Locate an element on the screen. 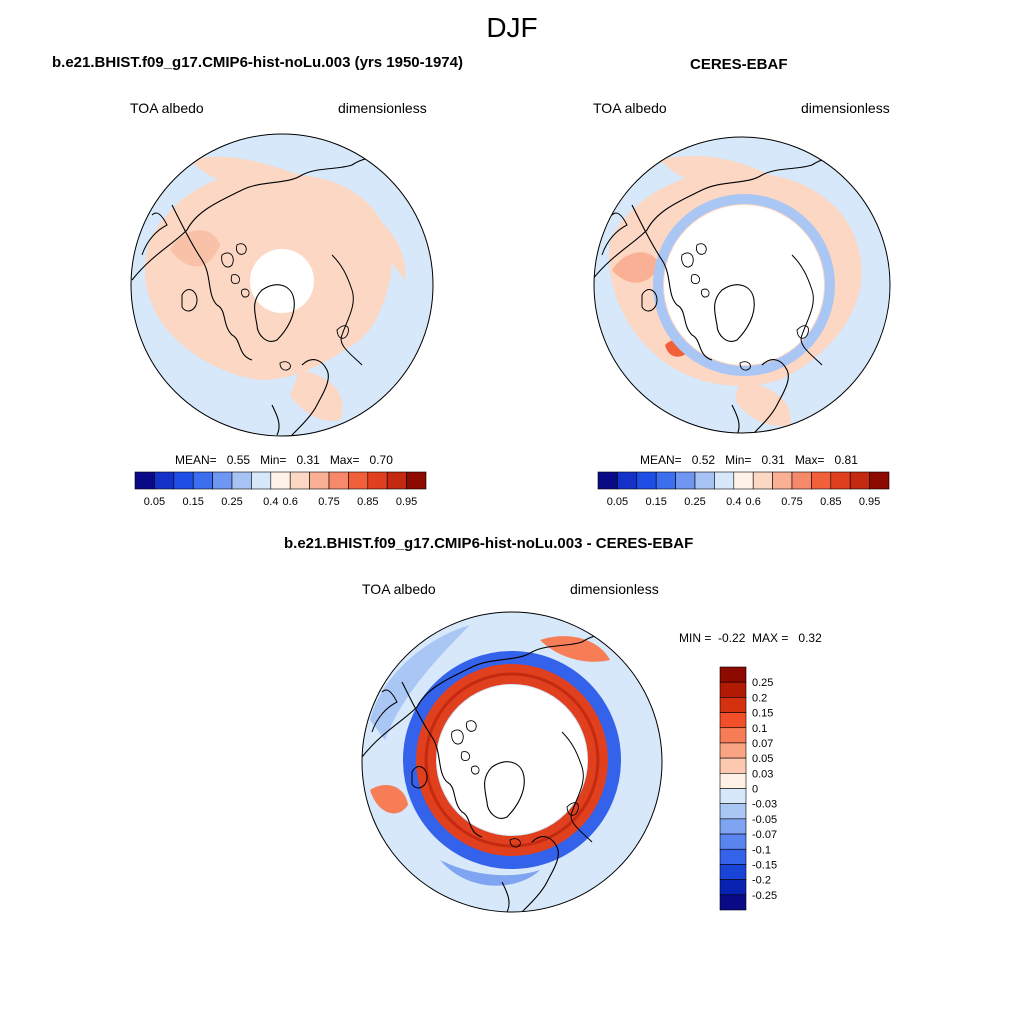 This screenshot has width=1024, height=1024. diff-min-label: MIN = is located at coordinates (695, 638).